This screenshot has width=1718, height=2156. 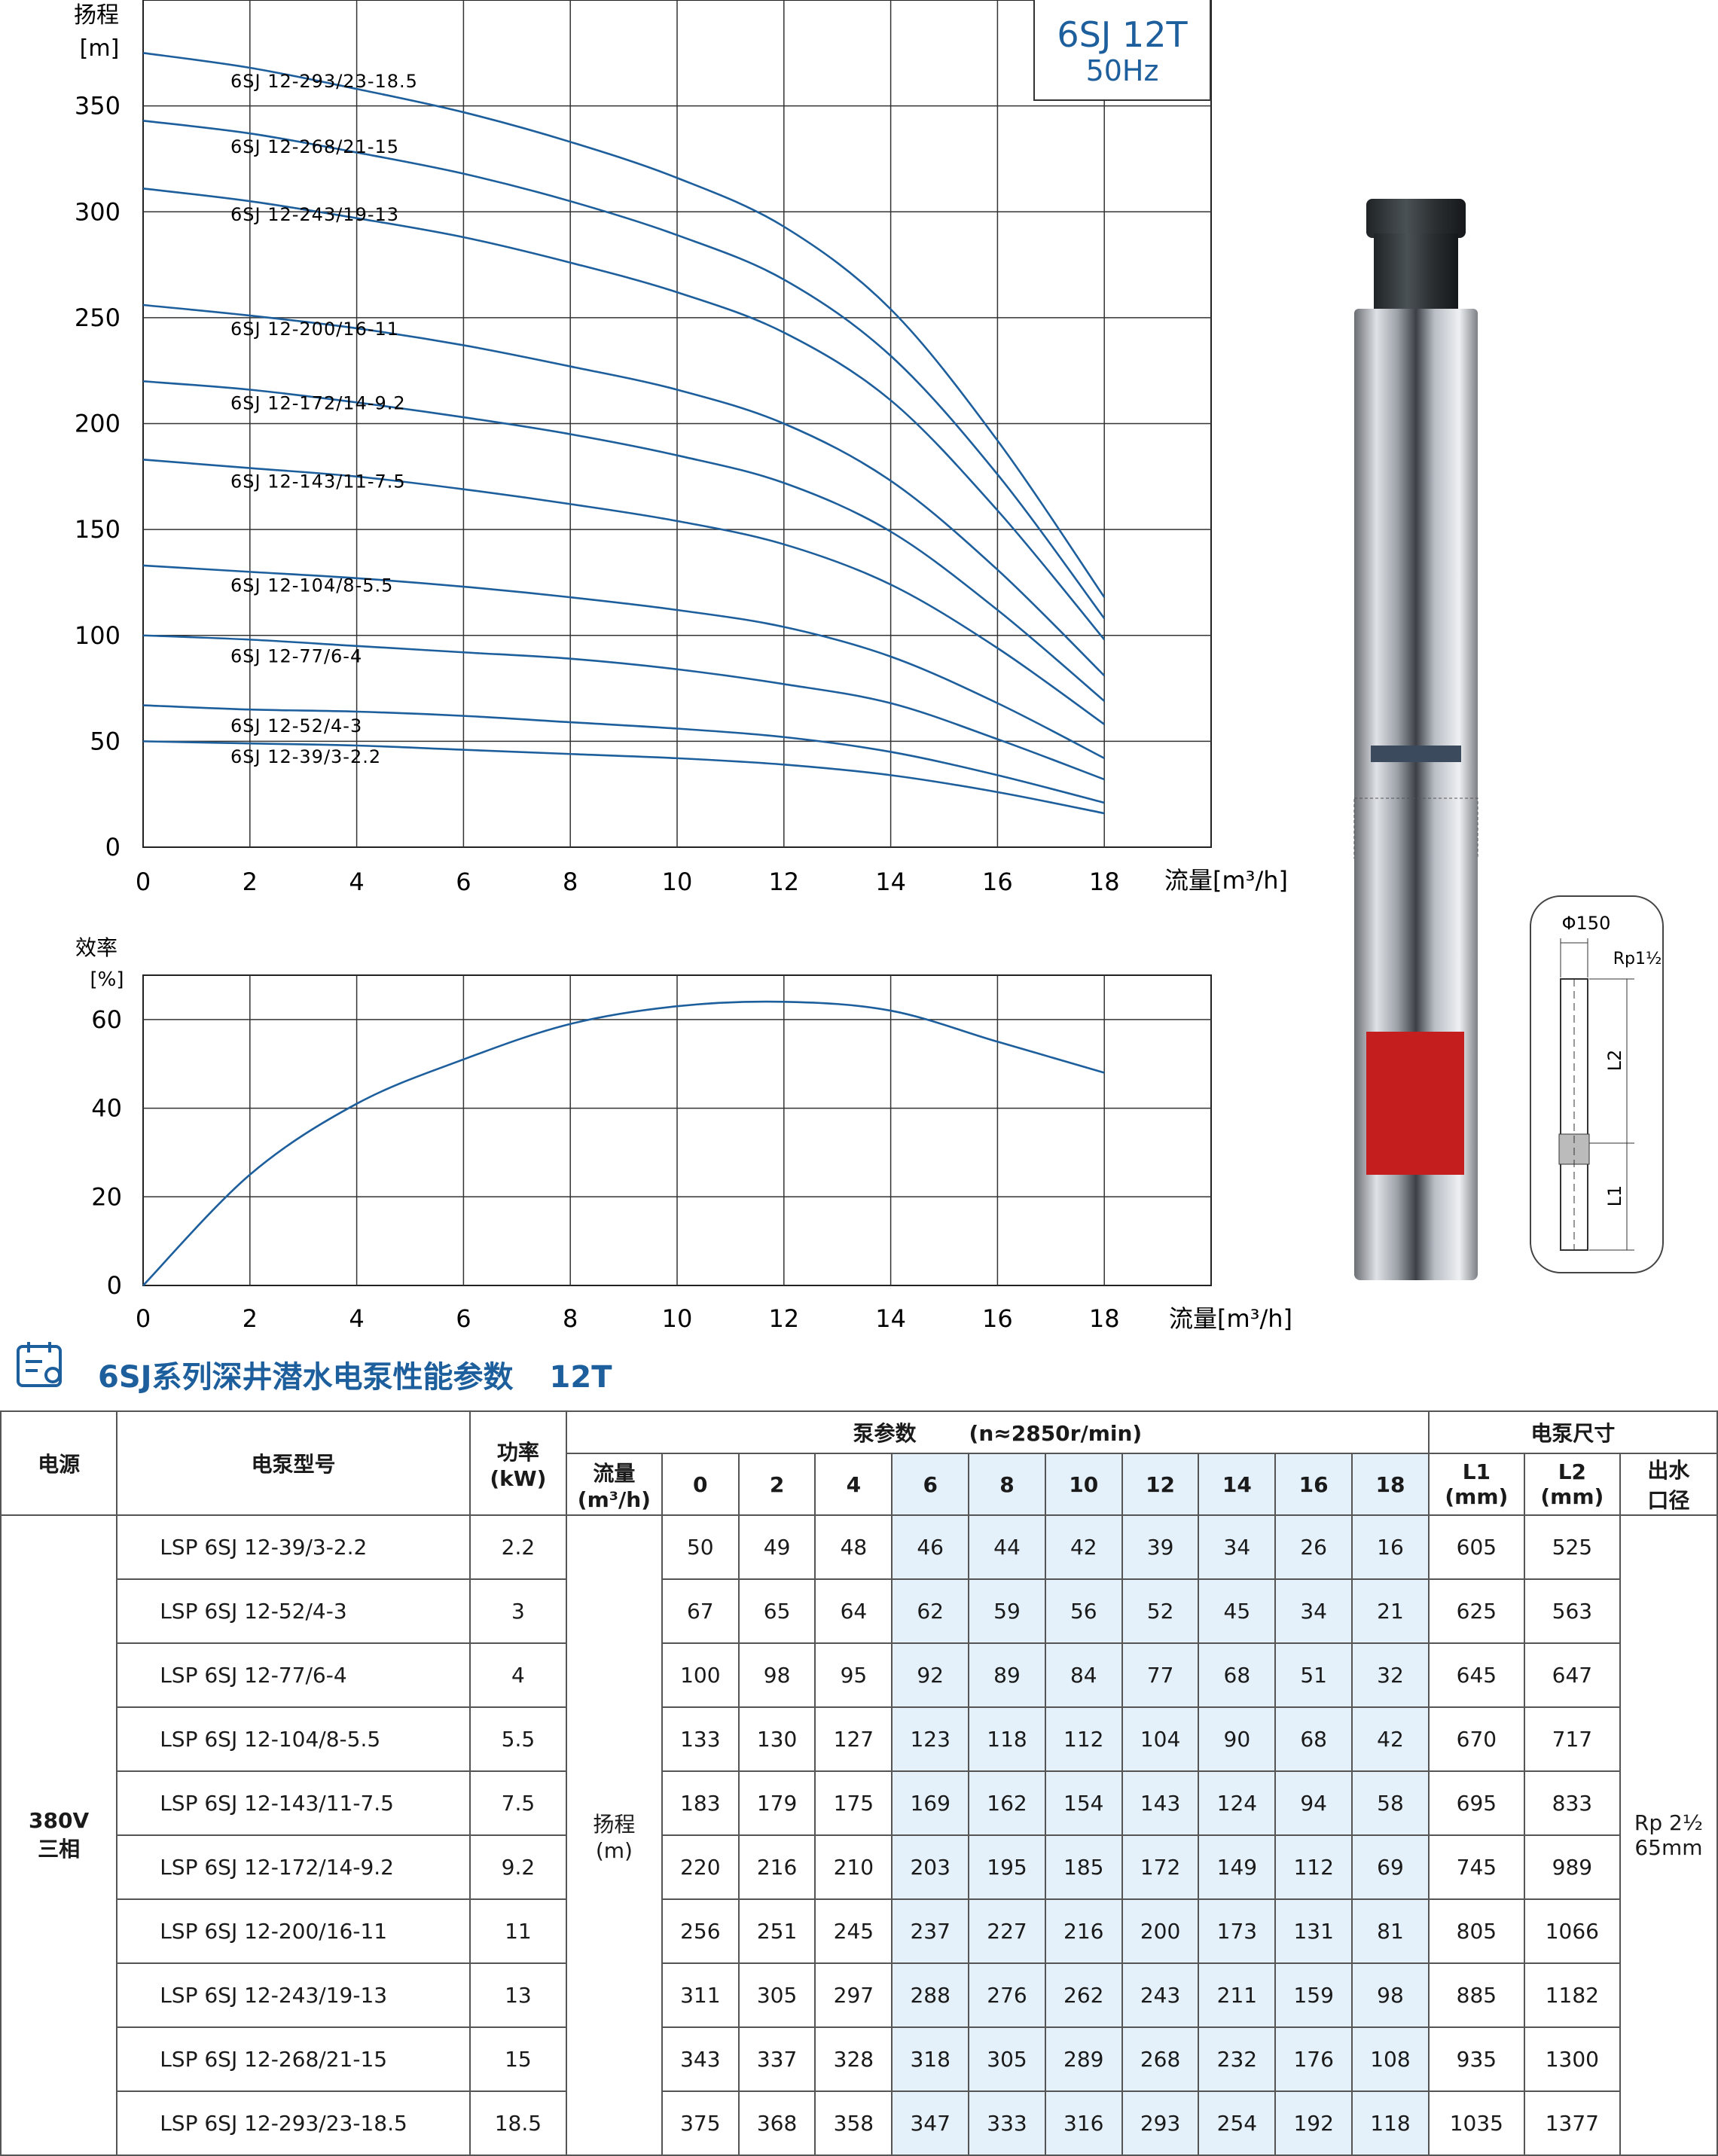 I want to click on head-value-cell: 211, so click(x=1237, y=1995).